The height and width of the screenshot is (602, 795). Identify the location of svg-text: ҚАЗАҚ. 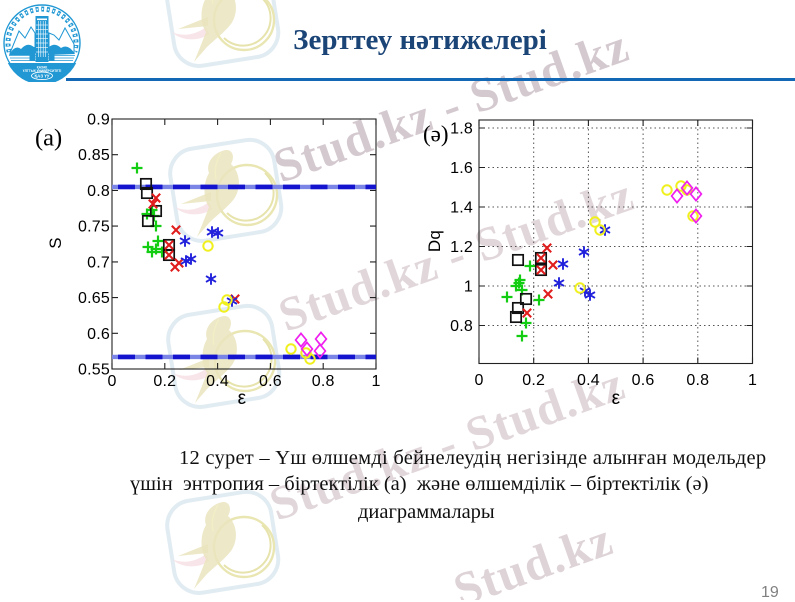
(42, 68).